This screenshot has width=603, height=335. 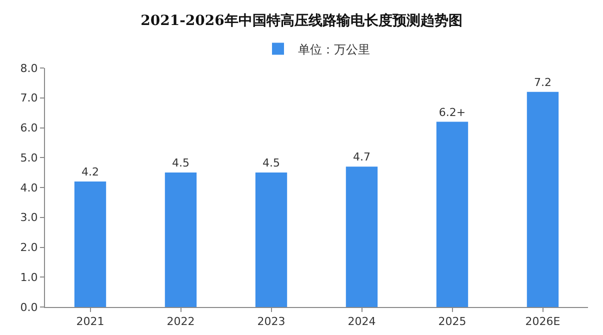 What do you see at coordinates (334, 49) in the screenshot?
I see `legend-label: 单位：万公里` at bounding box center [334, 49].